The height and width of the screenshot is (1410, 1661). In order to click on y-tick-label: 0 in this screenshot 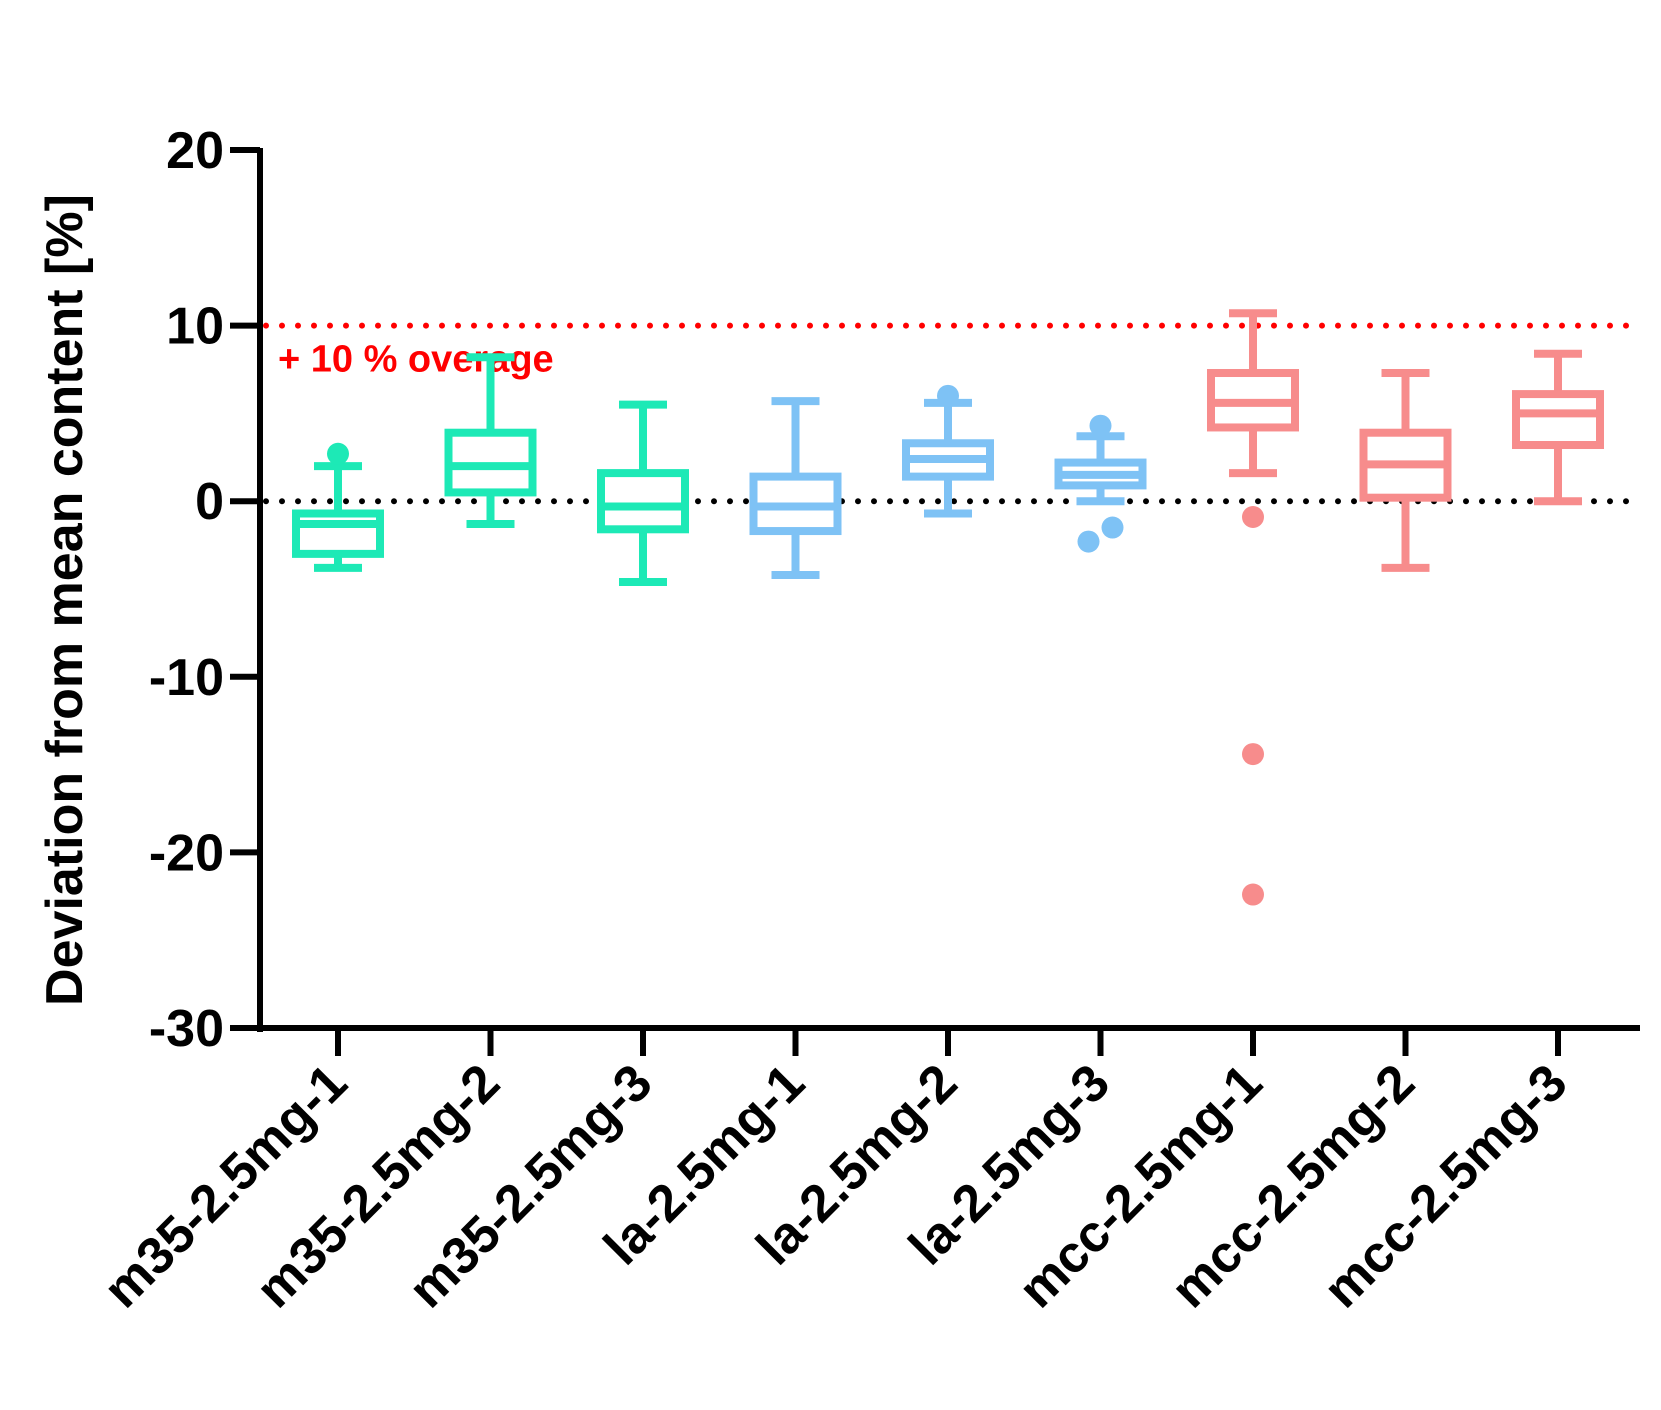, I will do `click(209, 502)`.